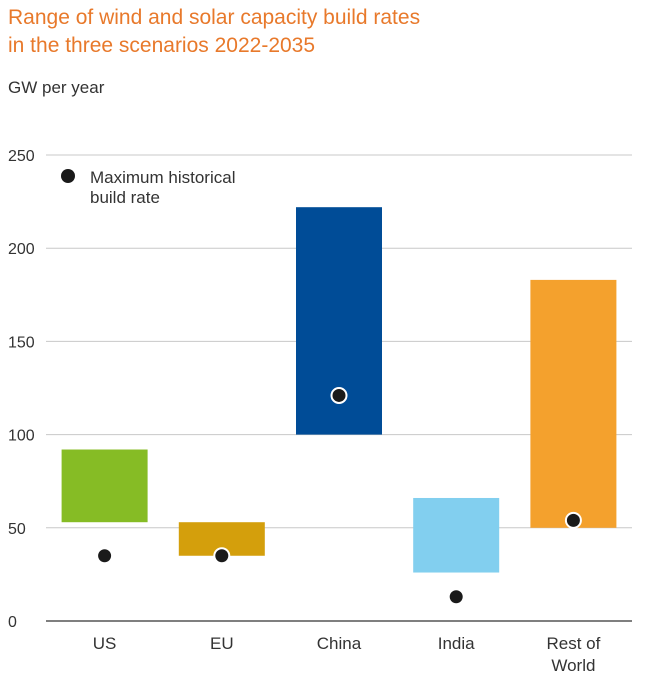 This screenshot has height=686, width=652. I want to click on x-category-label: China, so click(339, 643).